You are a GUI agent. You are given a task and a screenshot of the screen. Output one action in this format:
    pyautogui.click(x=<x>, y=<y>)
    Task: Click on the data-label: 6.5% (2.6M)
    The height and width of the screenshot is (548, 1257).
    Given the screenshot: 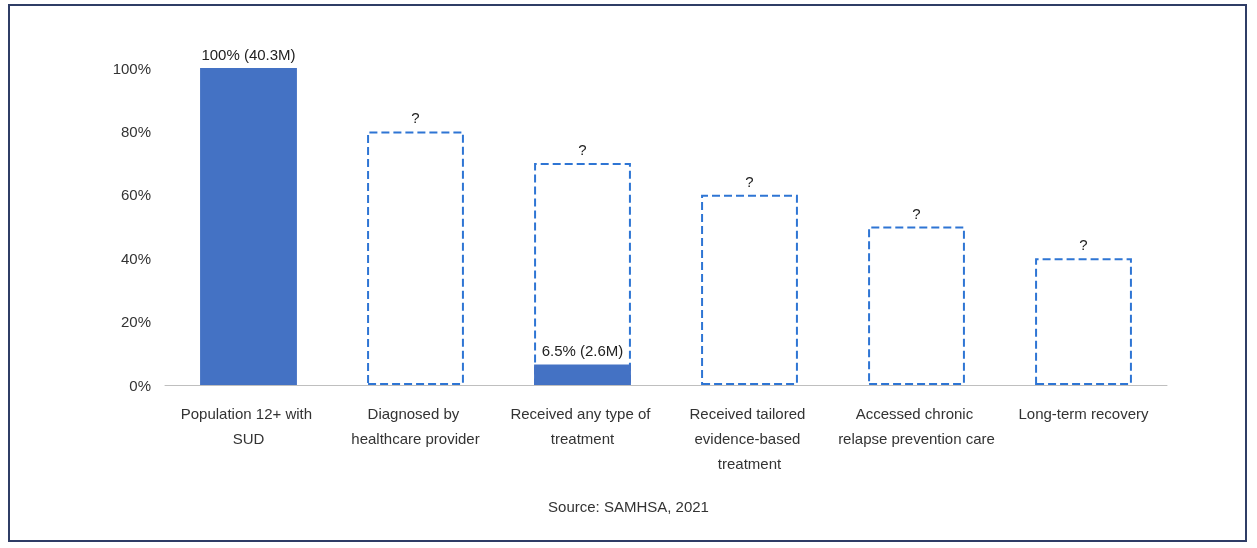 What is the action you would take?
    pyautogui.click(x=582, y=351)
    